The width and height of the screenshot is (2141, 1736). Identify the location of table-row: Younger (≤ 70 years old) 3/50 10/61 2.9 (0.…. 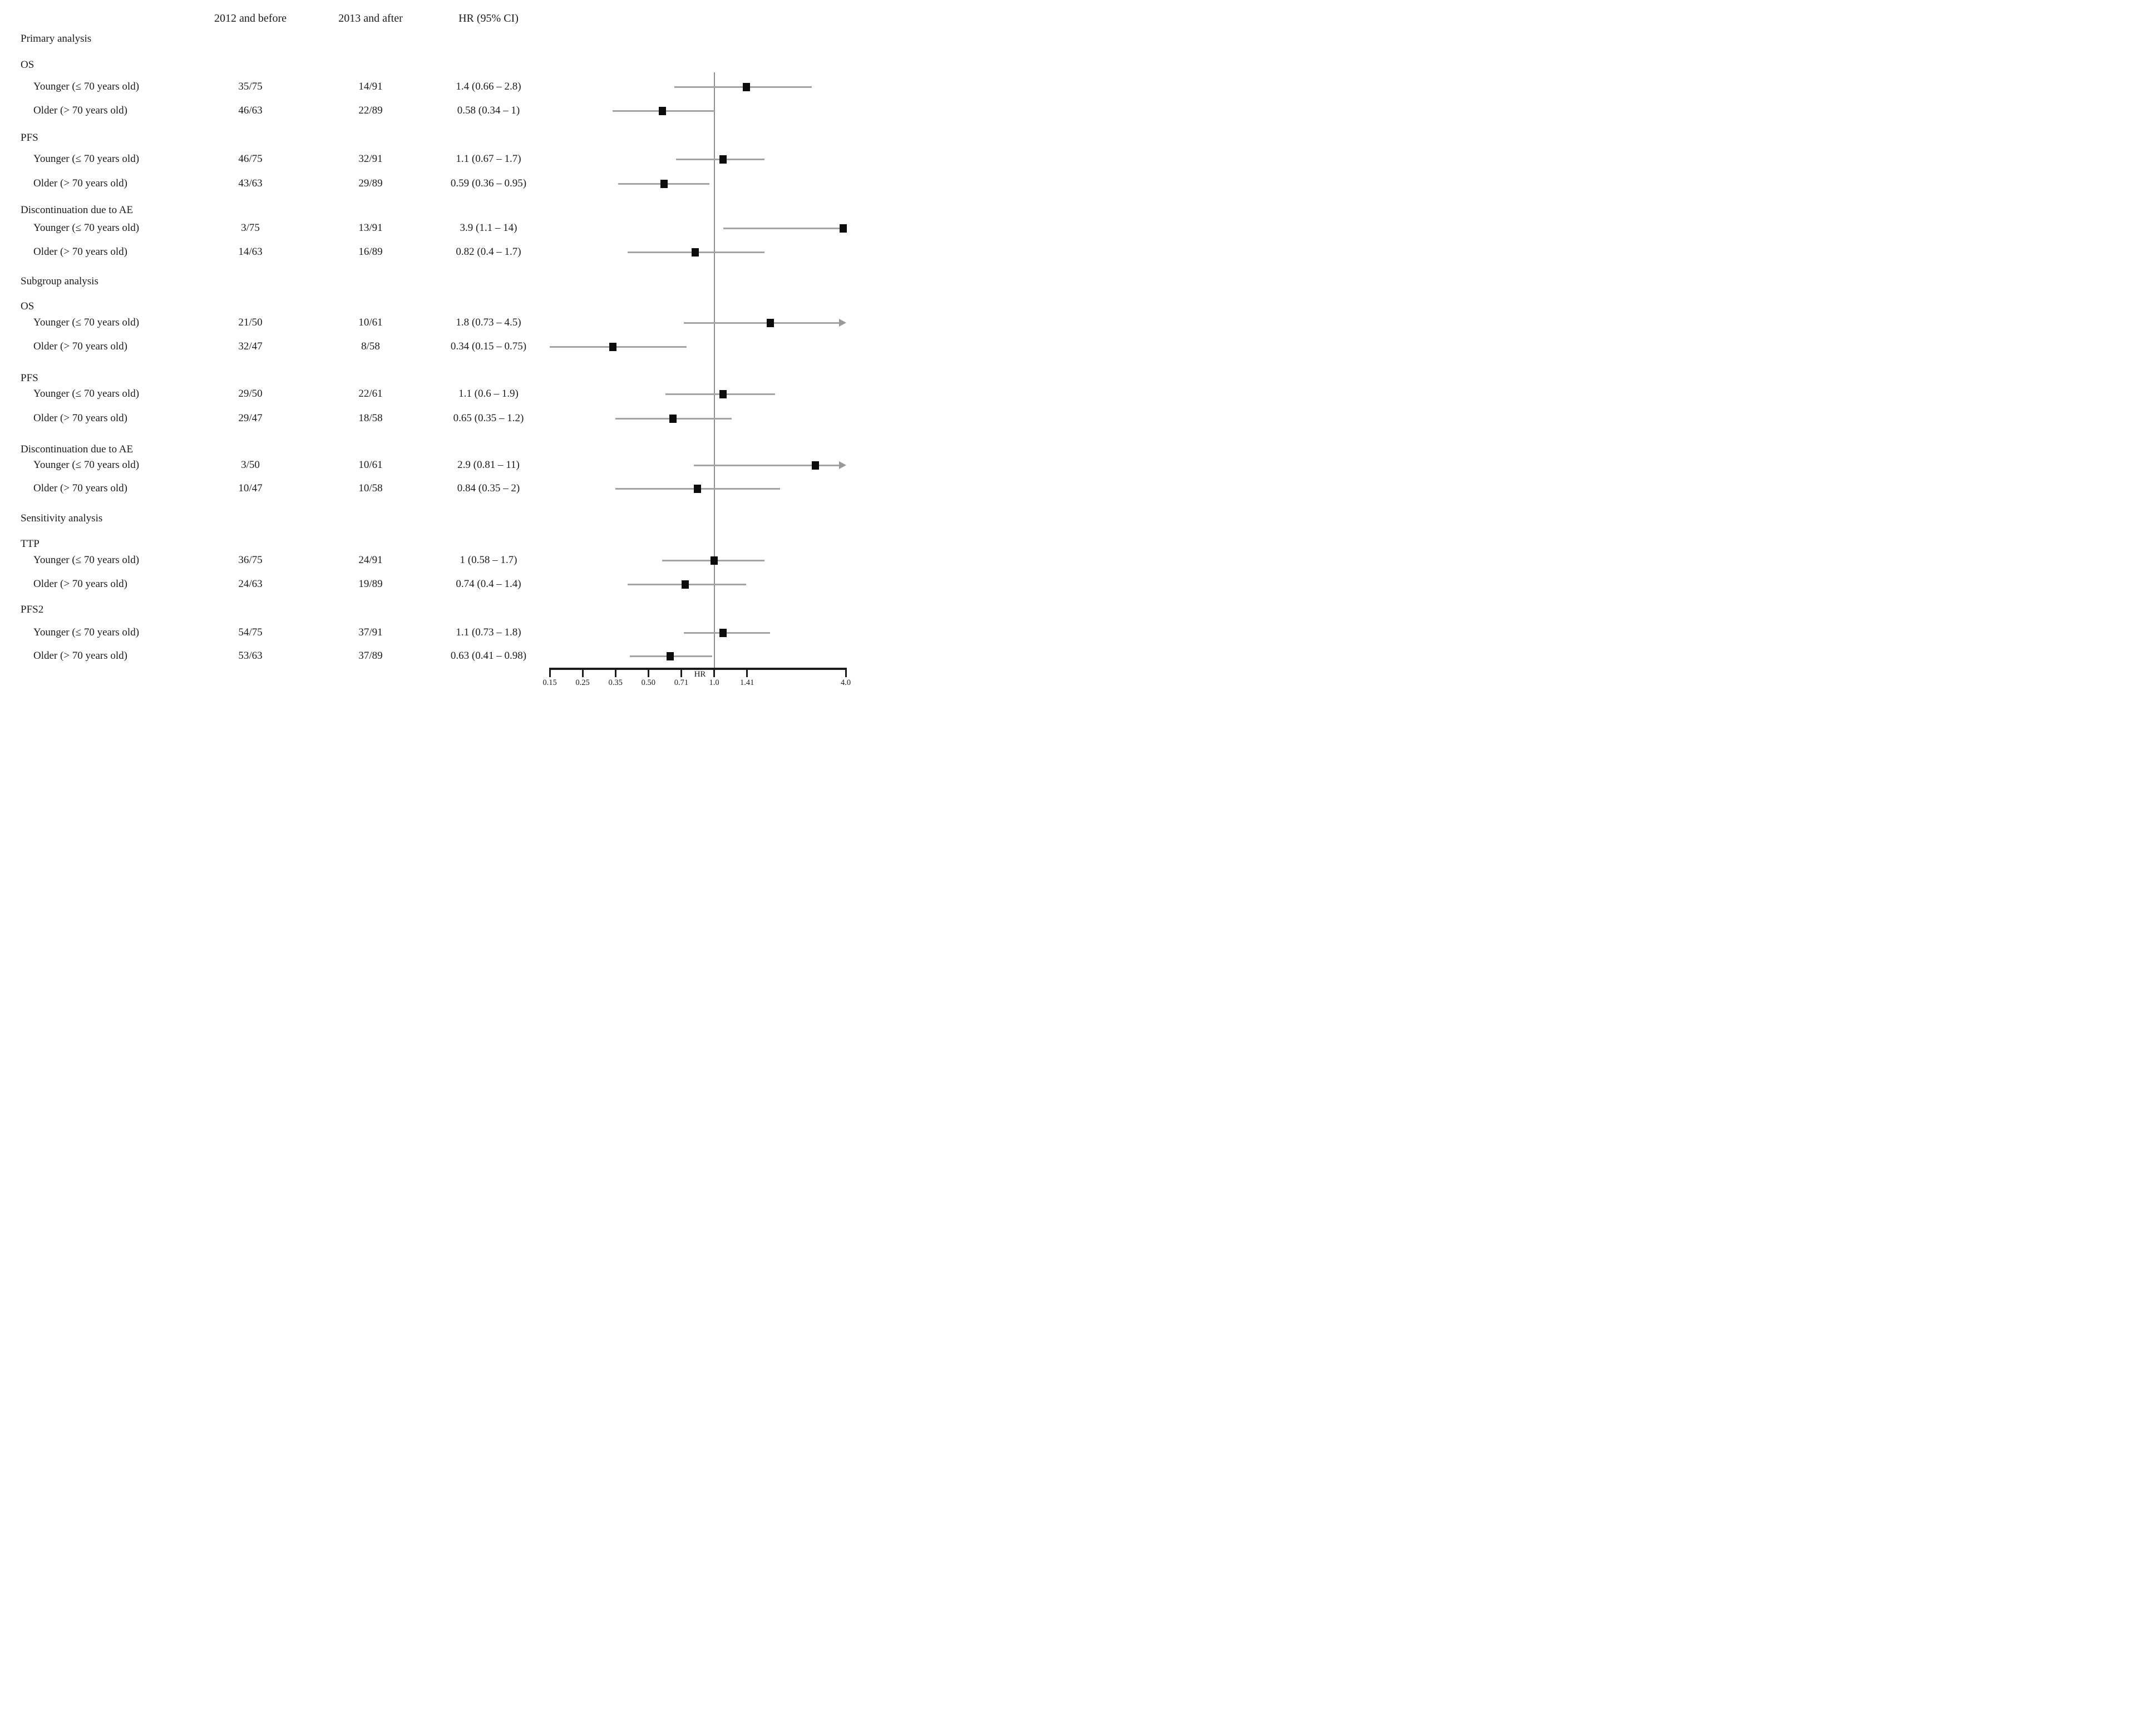
(430, 465).